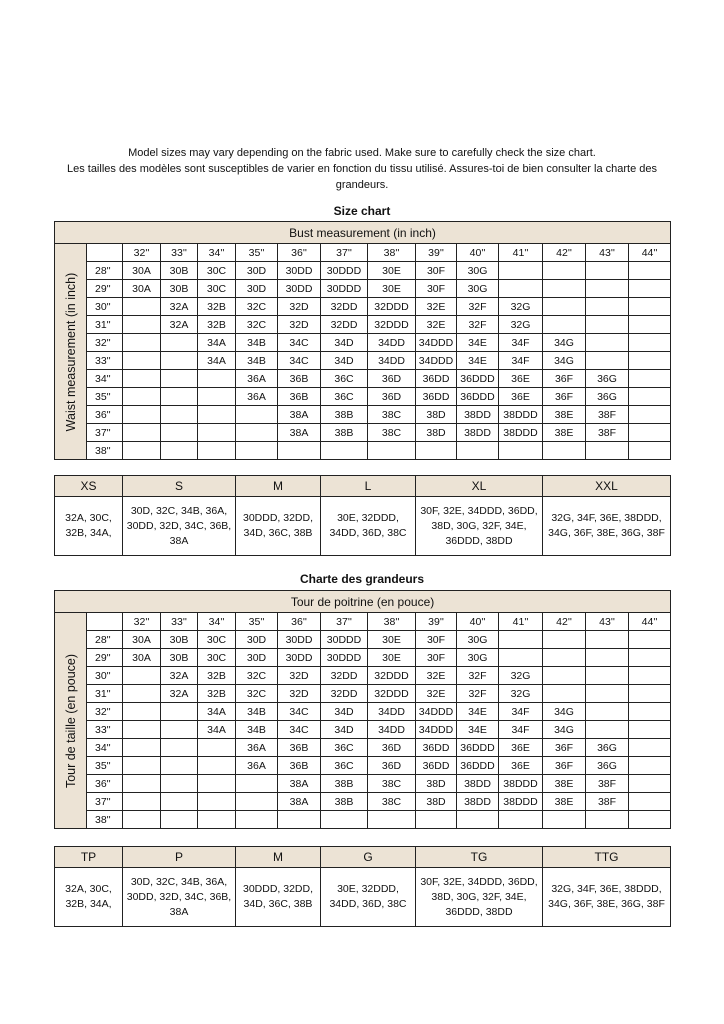 The image size is (724, 1024). What do you see at coordinates (436, 288) in the screenshot?
I see `bra-size-cell: 30F` at bounding box center [436, 288].